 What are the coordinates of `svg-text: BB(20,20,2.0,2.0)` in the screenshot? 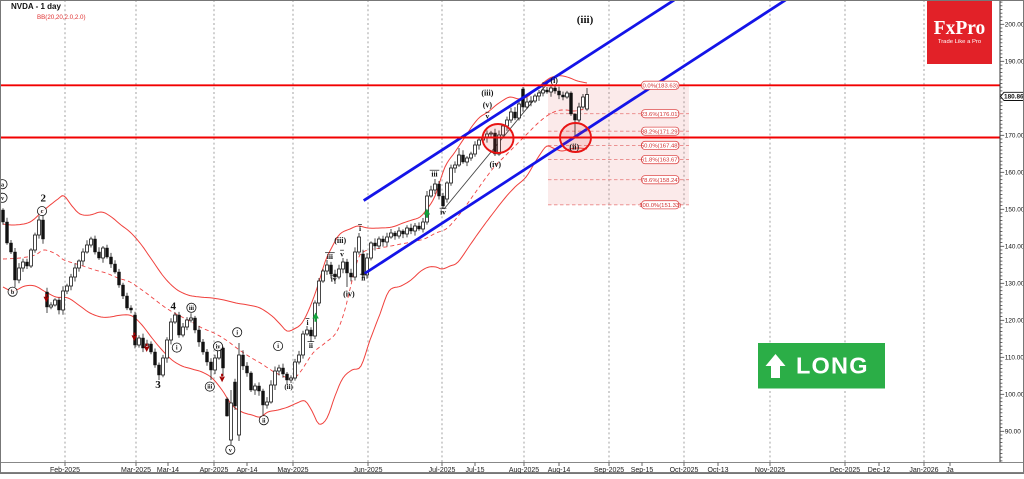 It's located at (61, 17).